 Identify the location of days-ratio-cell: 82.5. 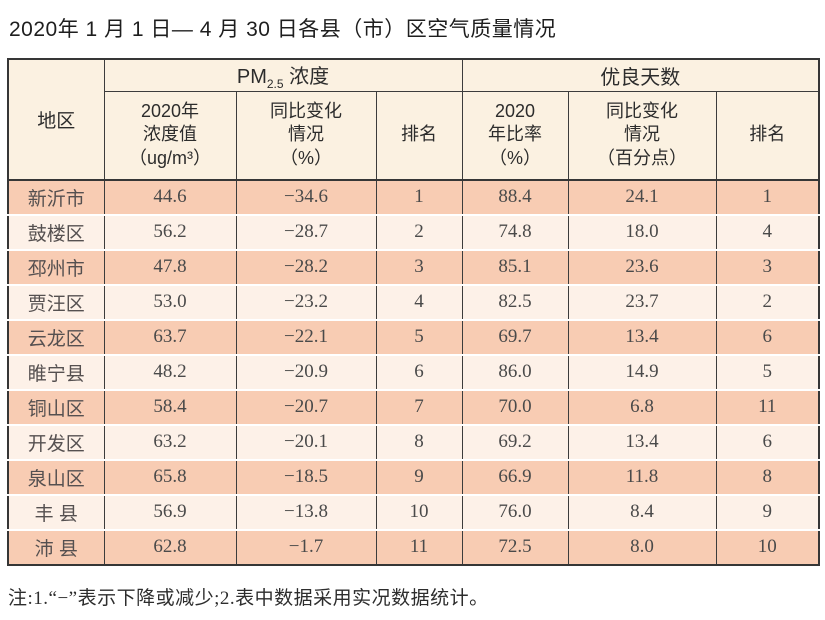
(515, 301).